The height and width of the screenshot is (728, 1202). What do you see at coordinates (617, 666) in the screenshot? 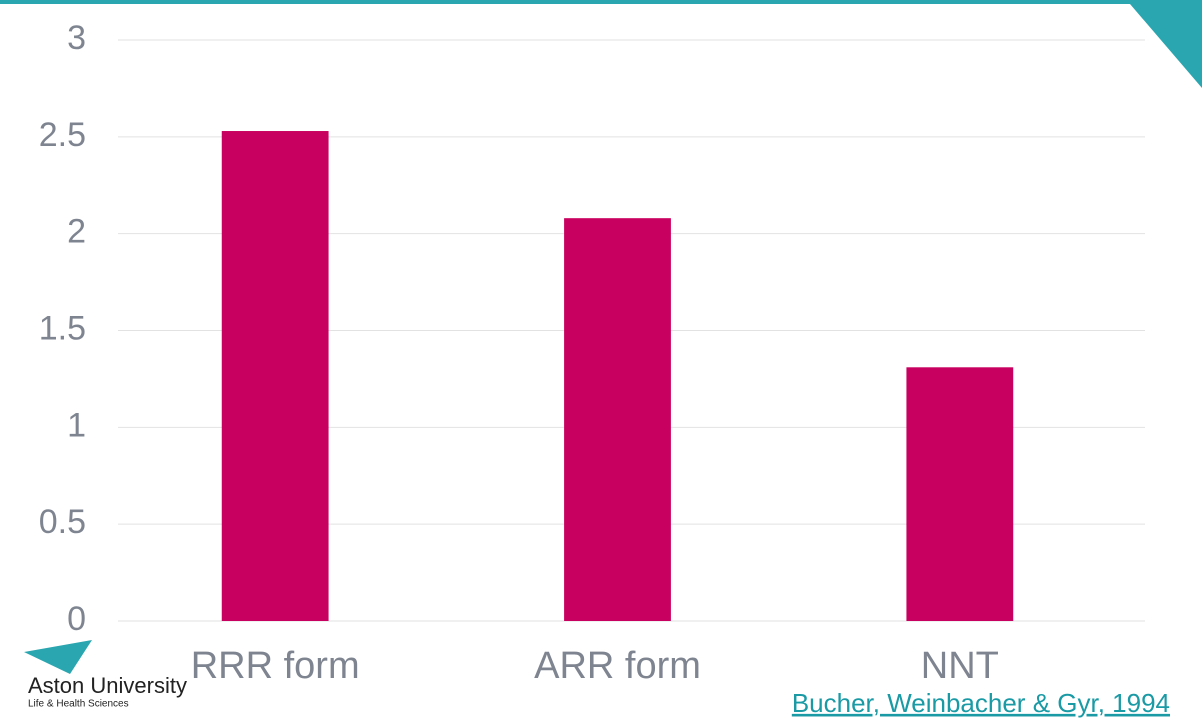
I see `x-tick-label: ARR form` at bounding box center [617, 666].